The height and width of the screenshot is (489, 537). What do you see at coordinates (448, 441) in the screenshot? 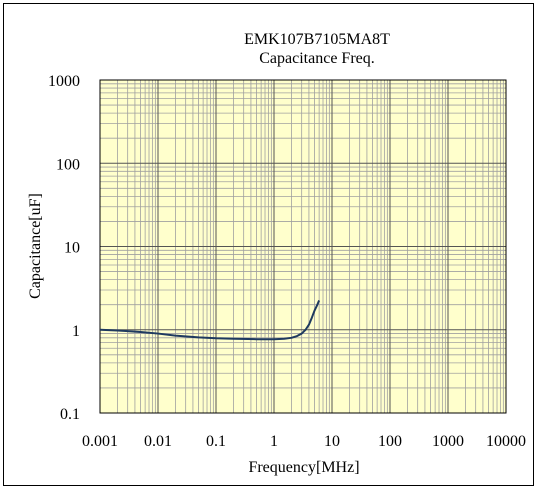
I see `x-tick-label: 1000` at bounding box center [448, 441].